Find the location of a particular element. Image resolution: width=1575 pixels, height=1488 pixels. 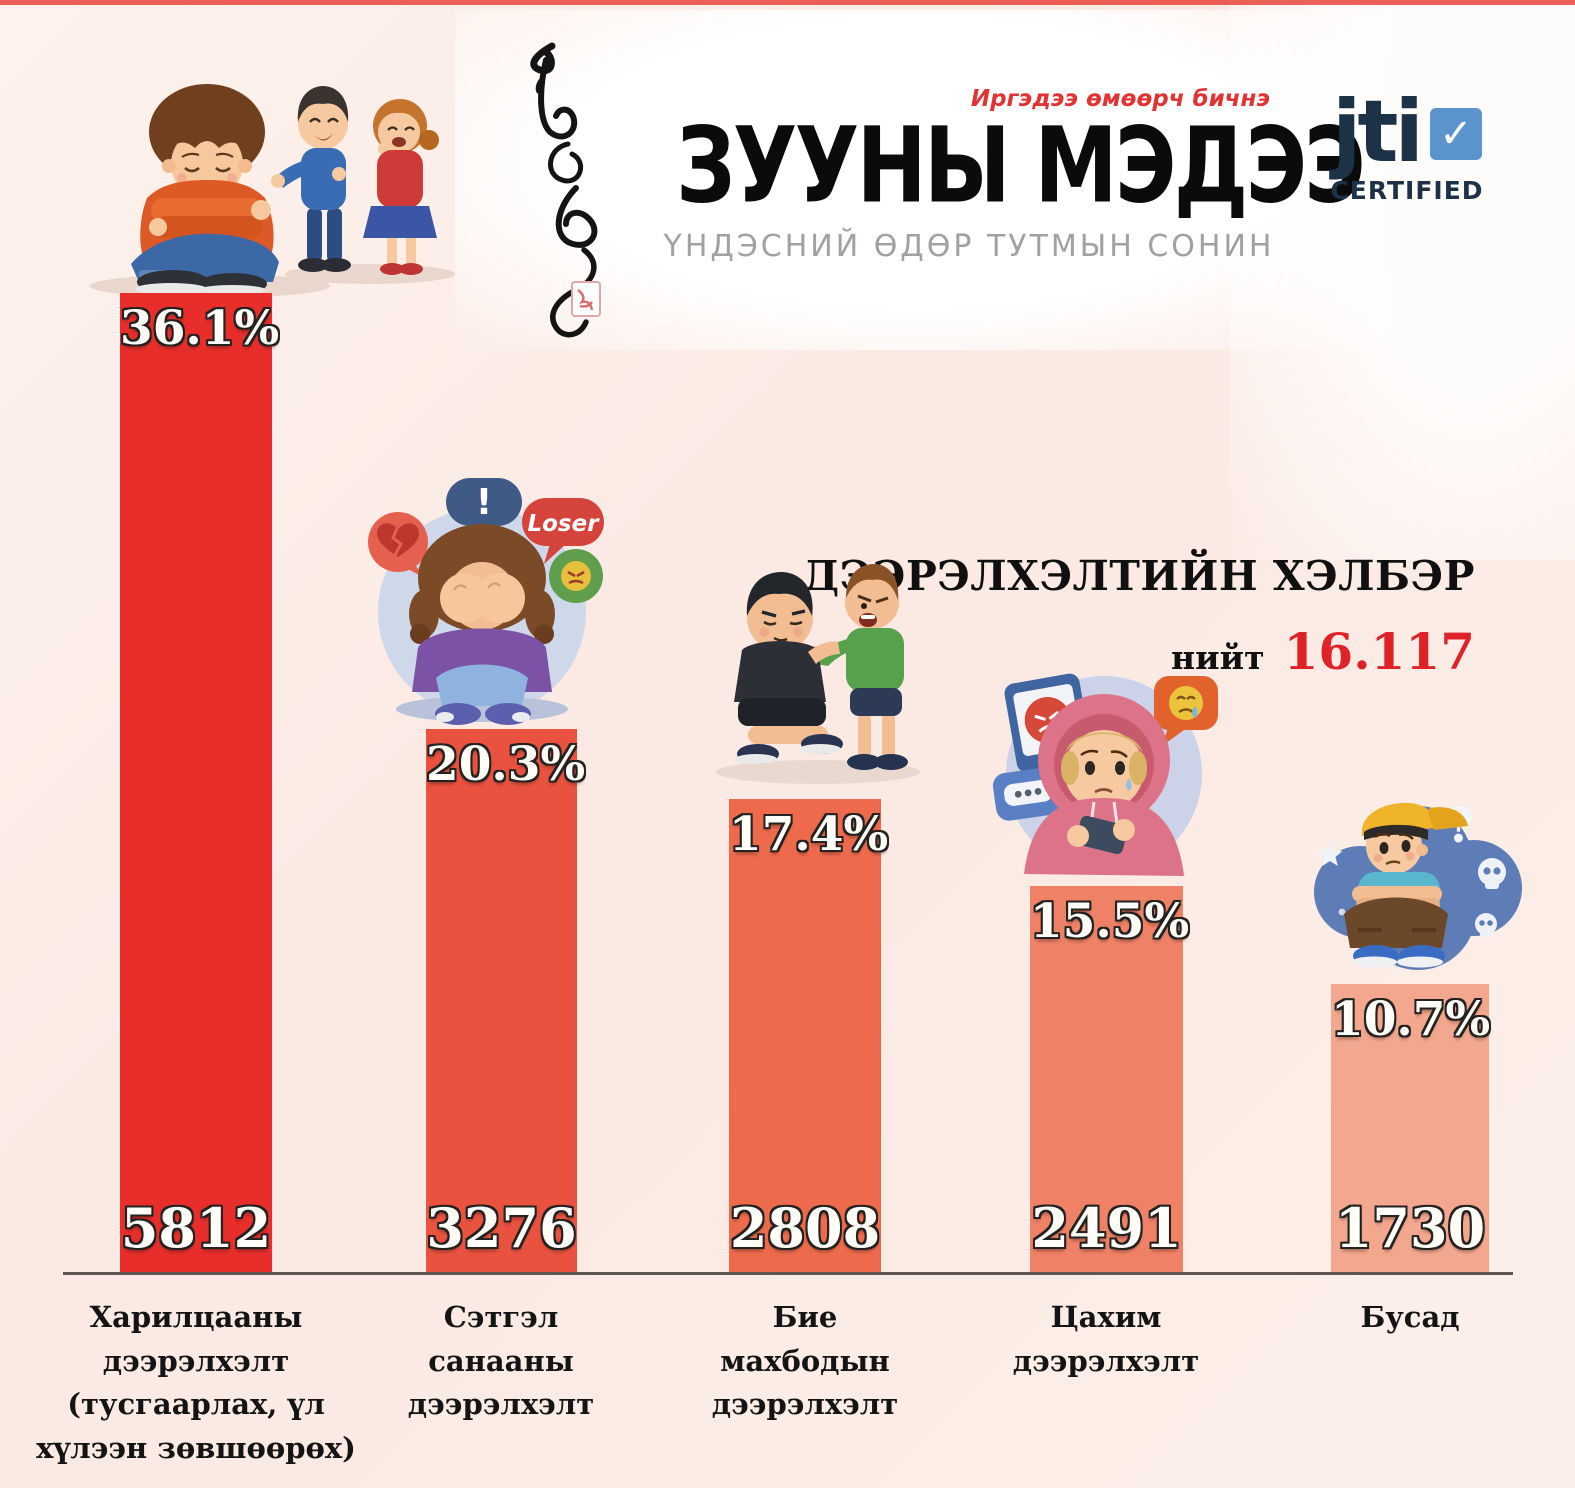

loser-bubble: Loser is located at coordinates (563, 531).